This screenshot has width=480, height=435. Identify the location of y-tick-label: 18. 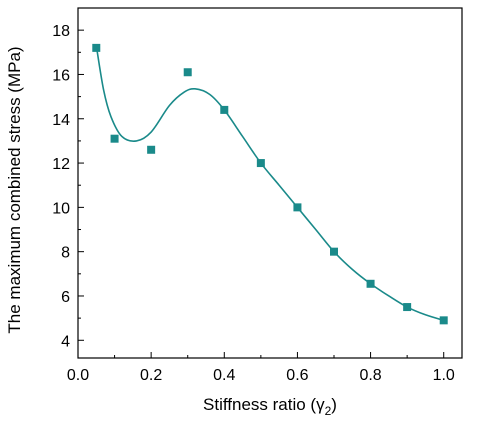
(61, 31).